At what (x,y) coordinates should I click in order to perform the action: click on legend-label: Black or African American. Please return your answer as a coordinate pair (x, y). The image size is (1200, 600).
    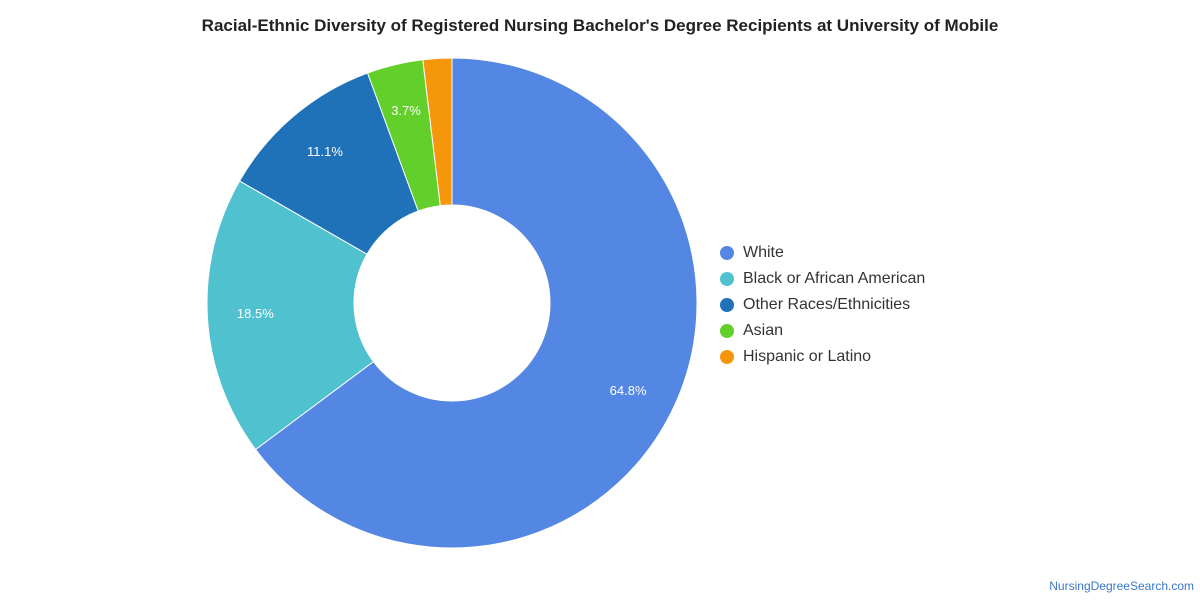
    Looking at the image, I should click on (834, 278).